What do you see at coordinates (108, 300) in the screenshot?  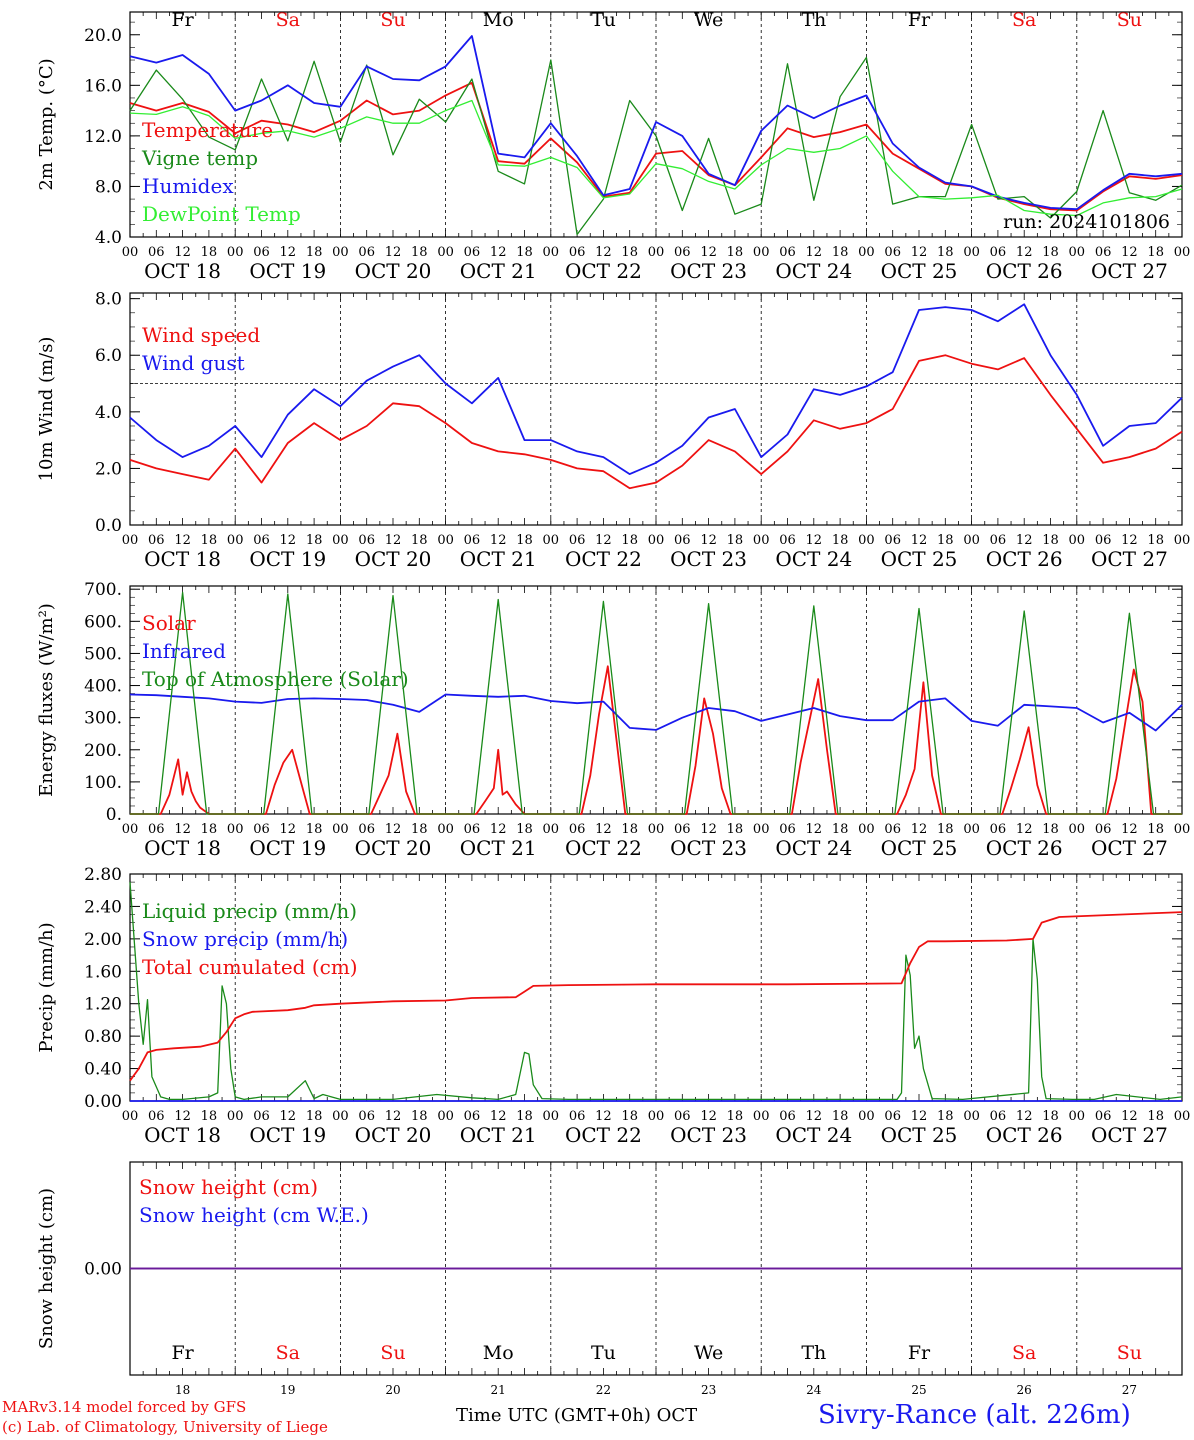 I see `y-tick-label: 8.0` at bounding box center [108, 300].